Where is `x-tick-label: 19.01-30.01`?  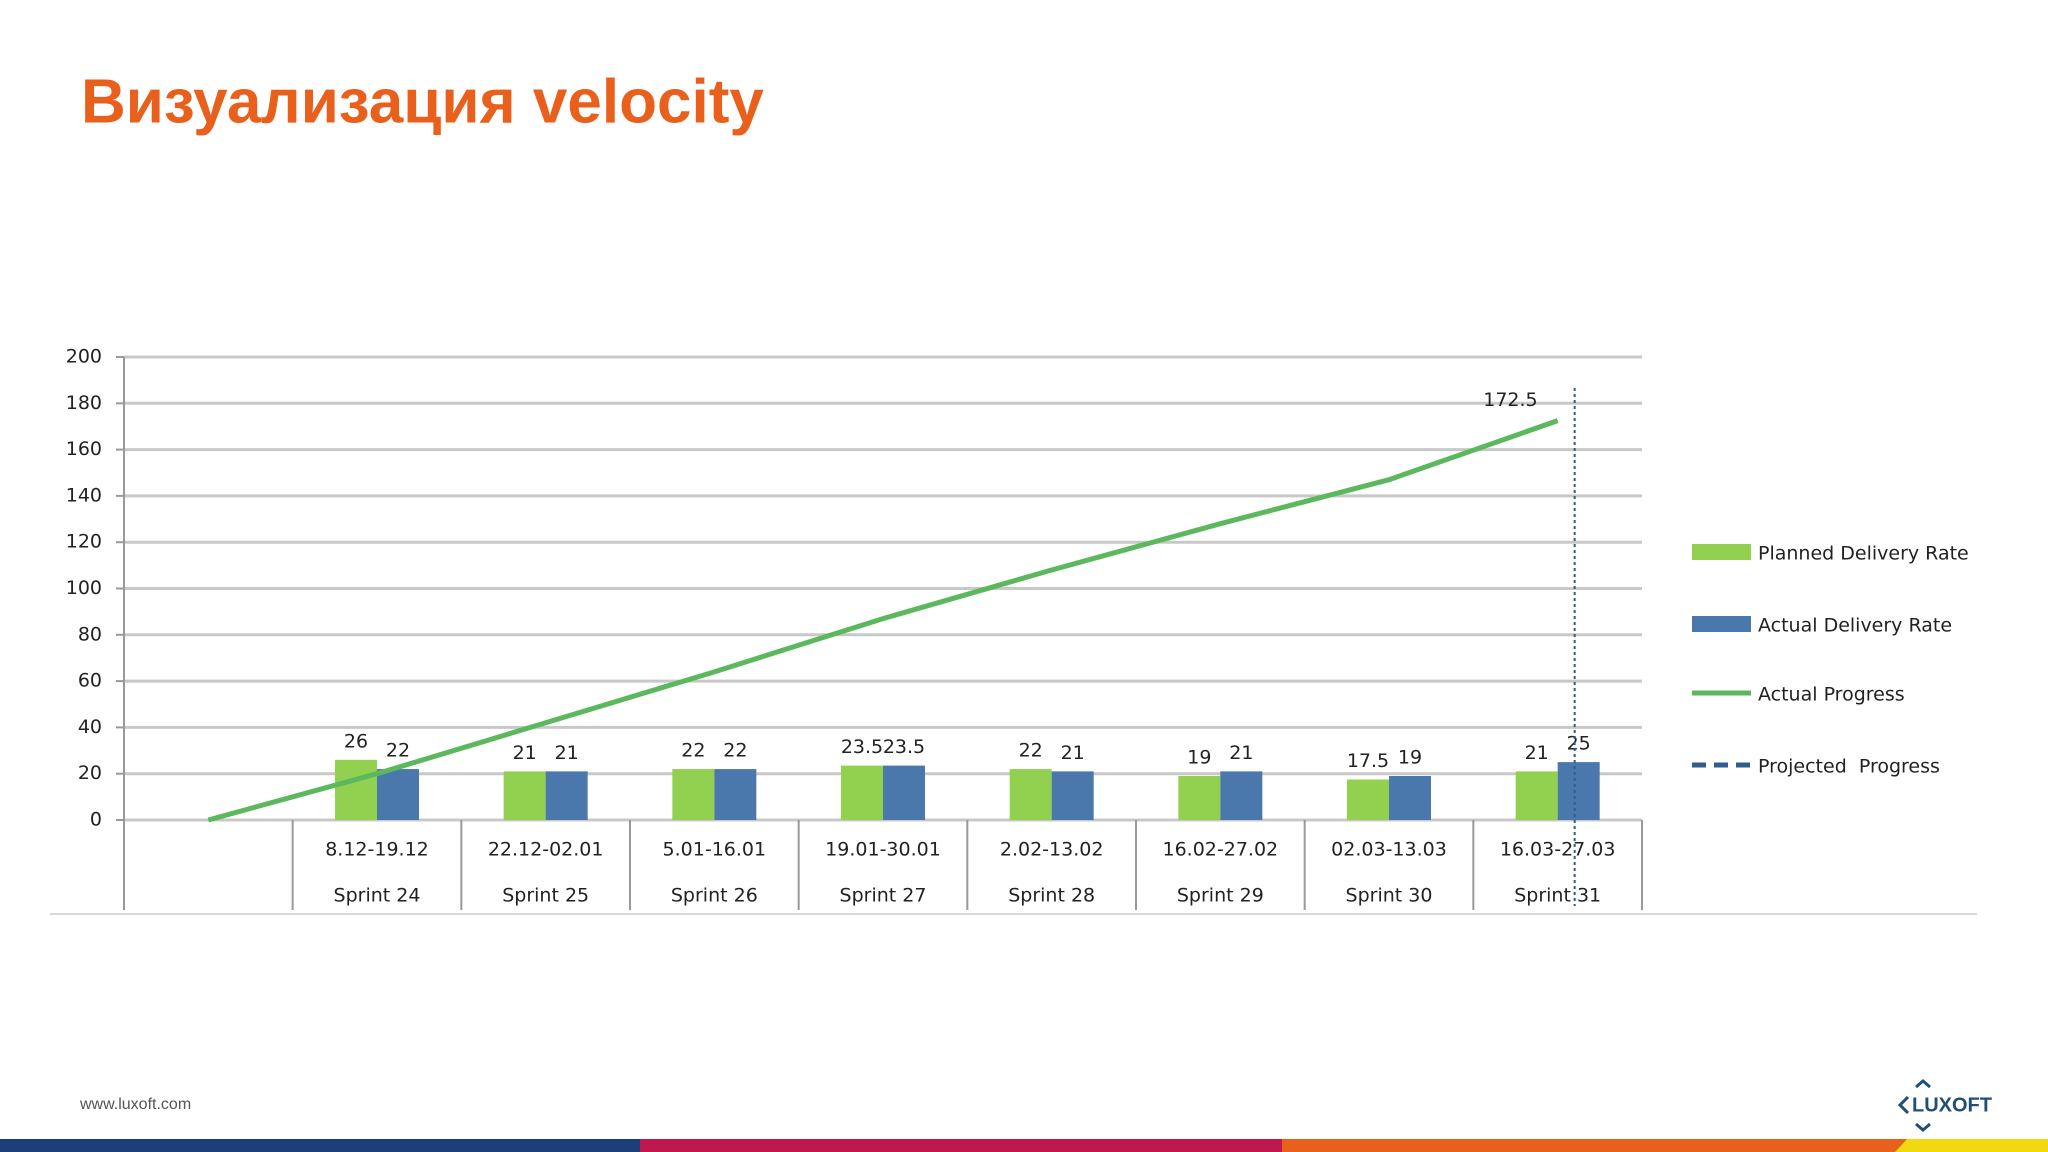 x-tick-label: 19.01-30.01 is located at coordinates (883, 850).